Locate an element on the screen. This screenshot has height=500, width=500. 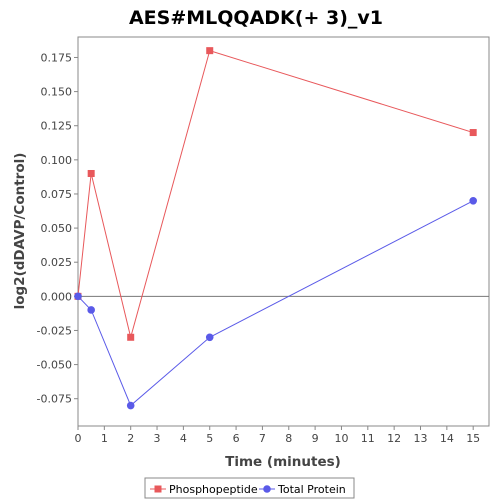
y-tick-label: 0.150 is located at coordinates (57, 92).